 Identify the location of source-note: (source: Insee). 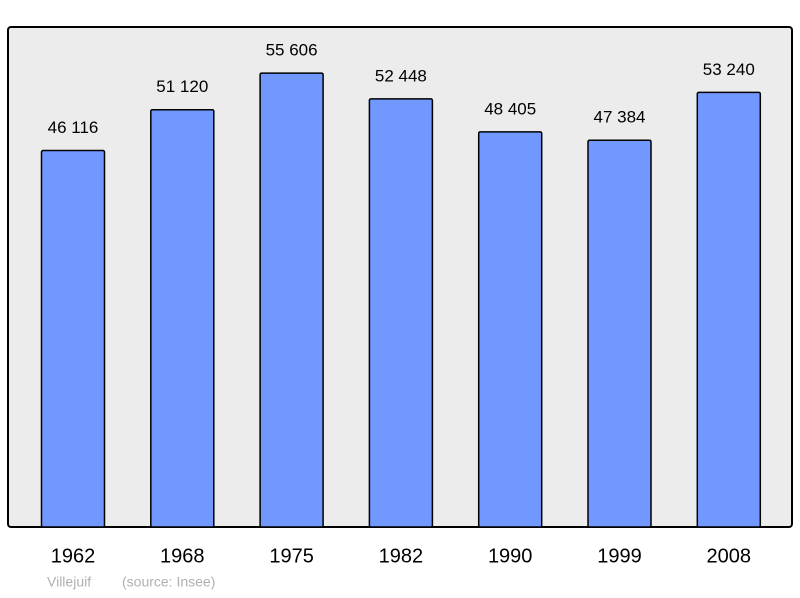
(168, 582).